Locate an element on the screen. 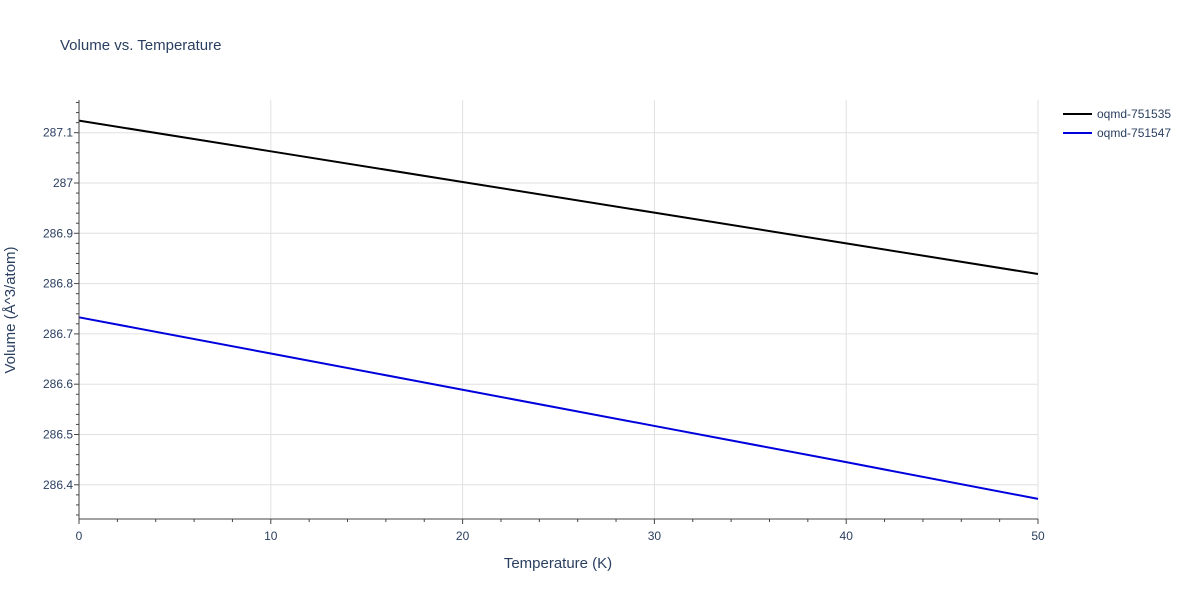 The image size is (1200, 600). y-tick-label: 286.4 is located at coordinates (58, 485).